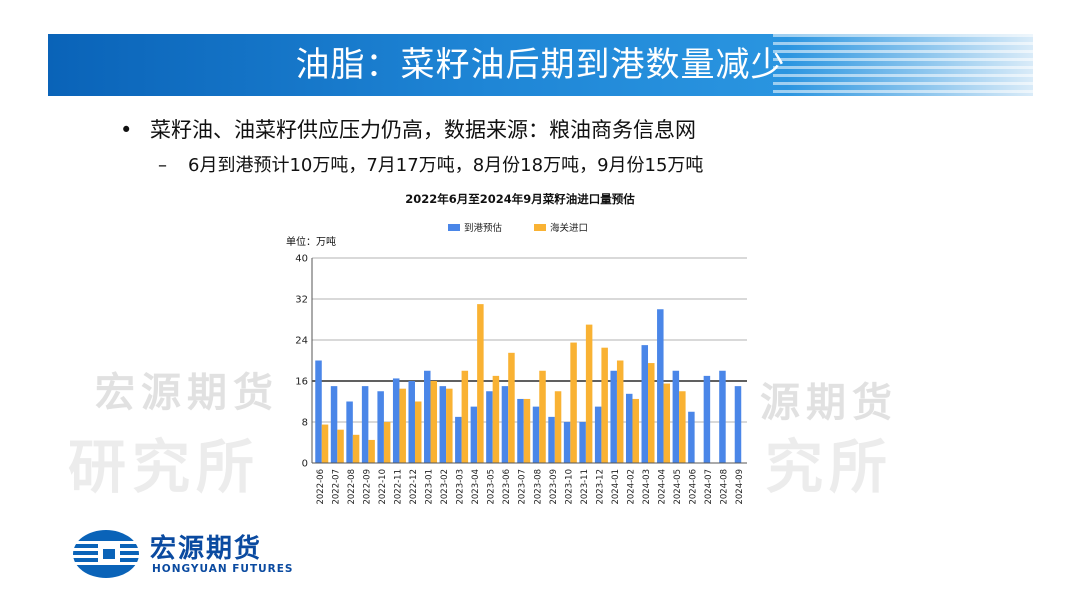 Image resolution: width=1080 pixels, height=608 pixels. Describe the element at coordinates (540, 227) in the screenshot. I see `legend-swatch` at that location.